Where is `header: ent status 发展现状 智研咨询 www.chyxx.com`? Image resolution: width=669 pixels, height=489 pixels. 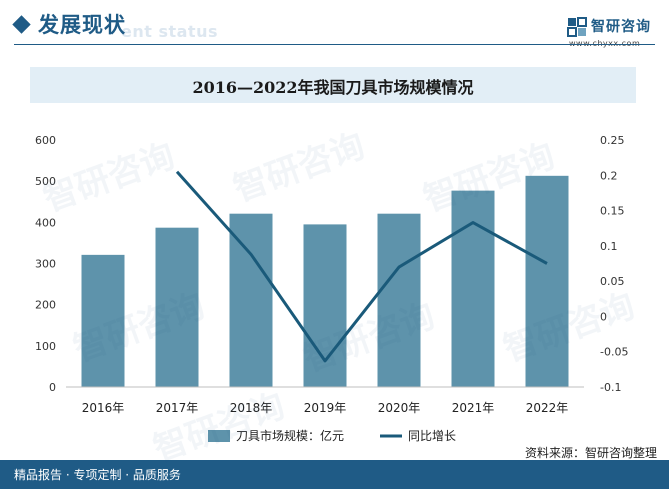 header: ent status 发展现状 智研咨询 www.chyxx.com is located at coordinates (334, 26).